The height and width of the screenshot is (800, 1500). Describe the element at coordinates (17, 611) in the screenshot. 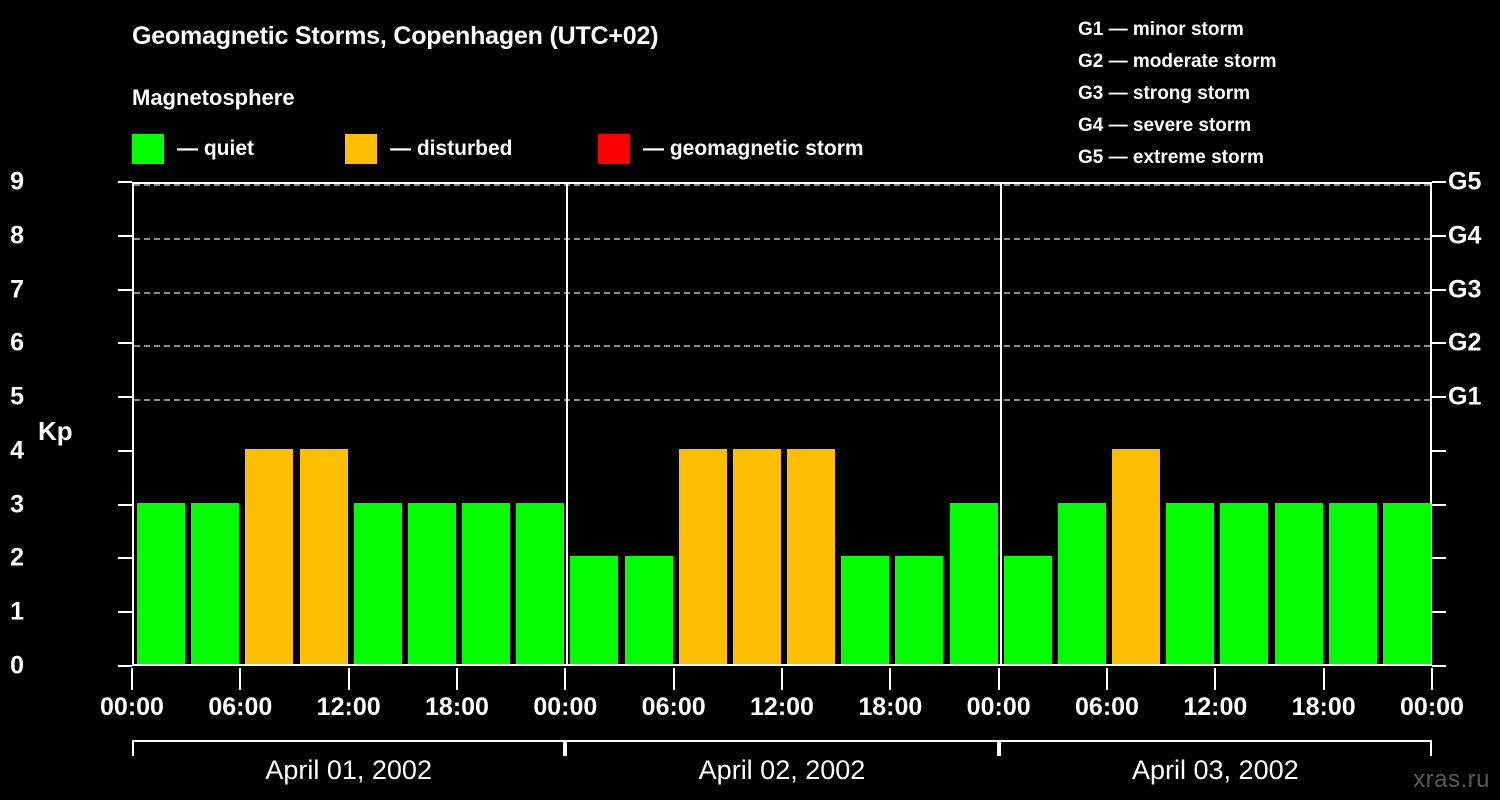

I see `y-tick-label-1: 1` at that location.